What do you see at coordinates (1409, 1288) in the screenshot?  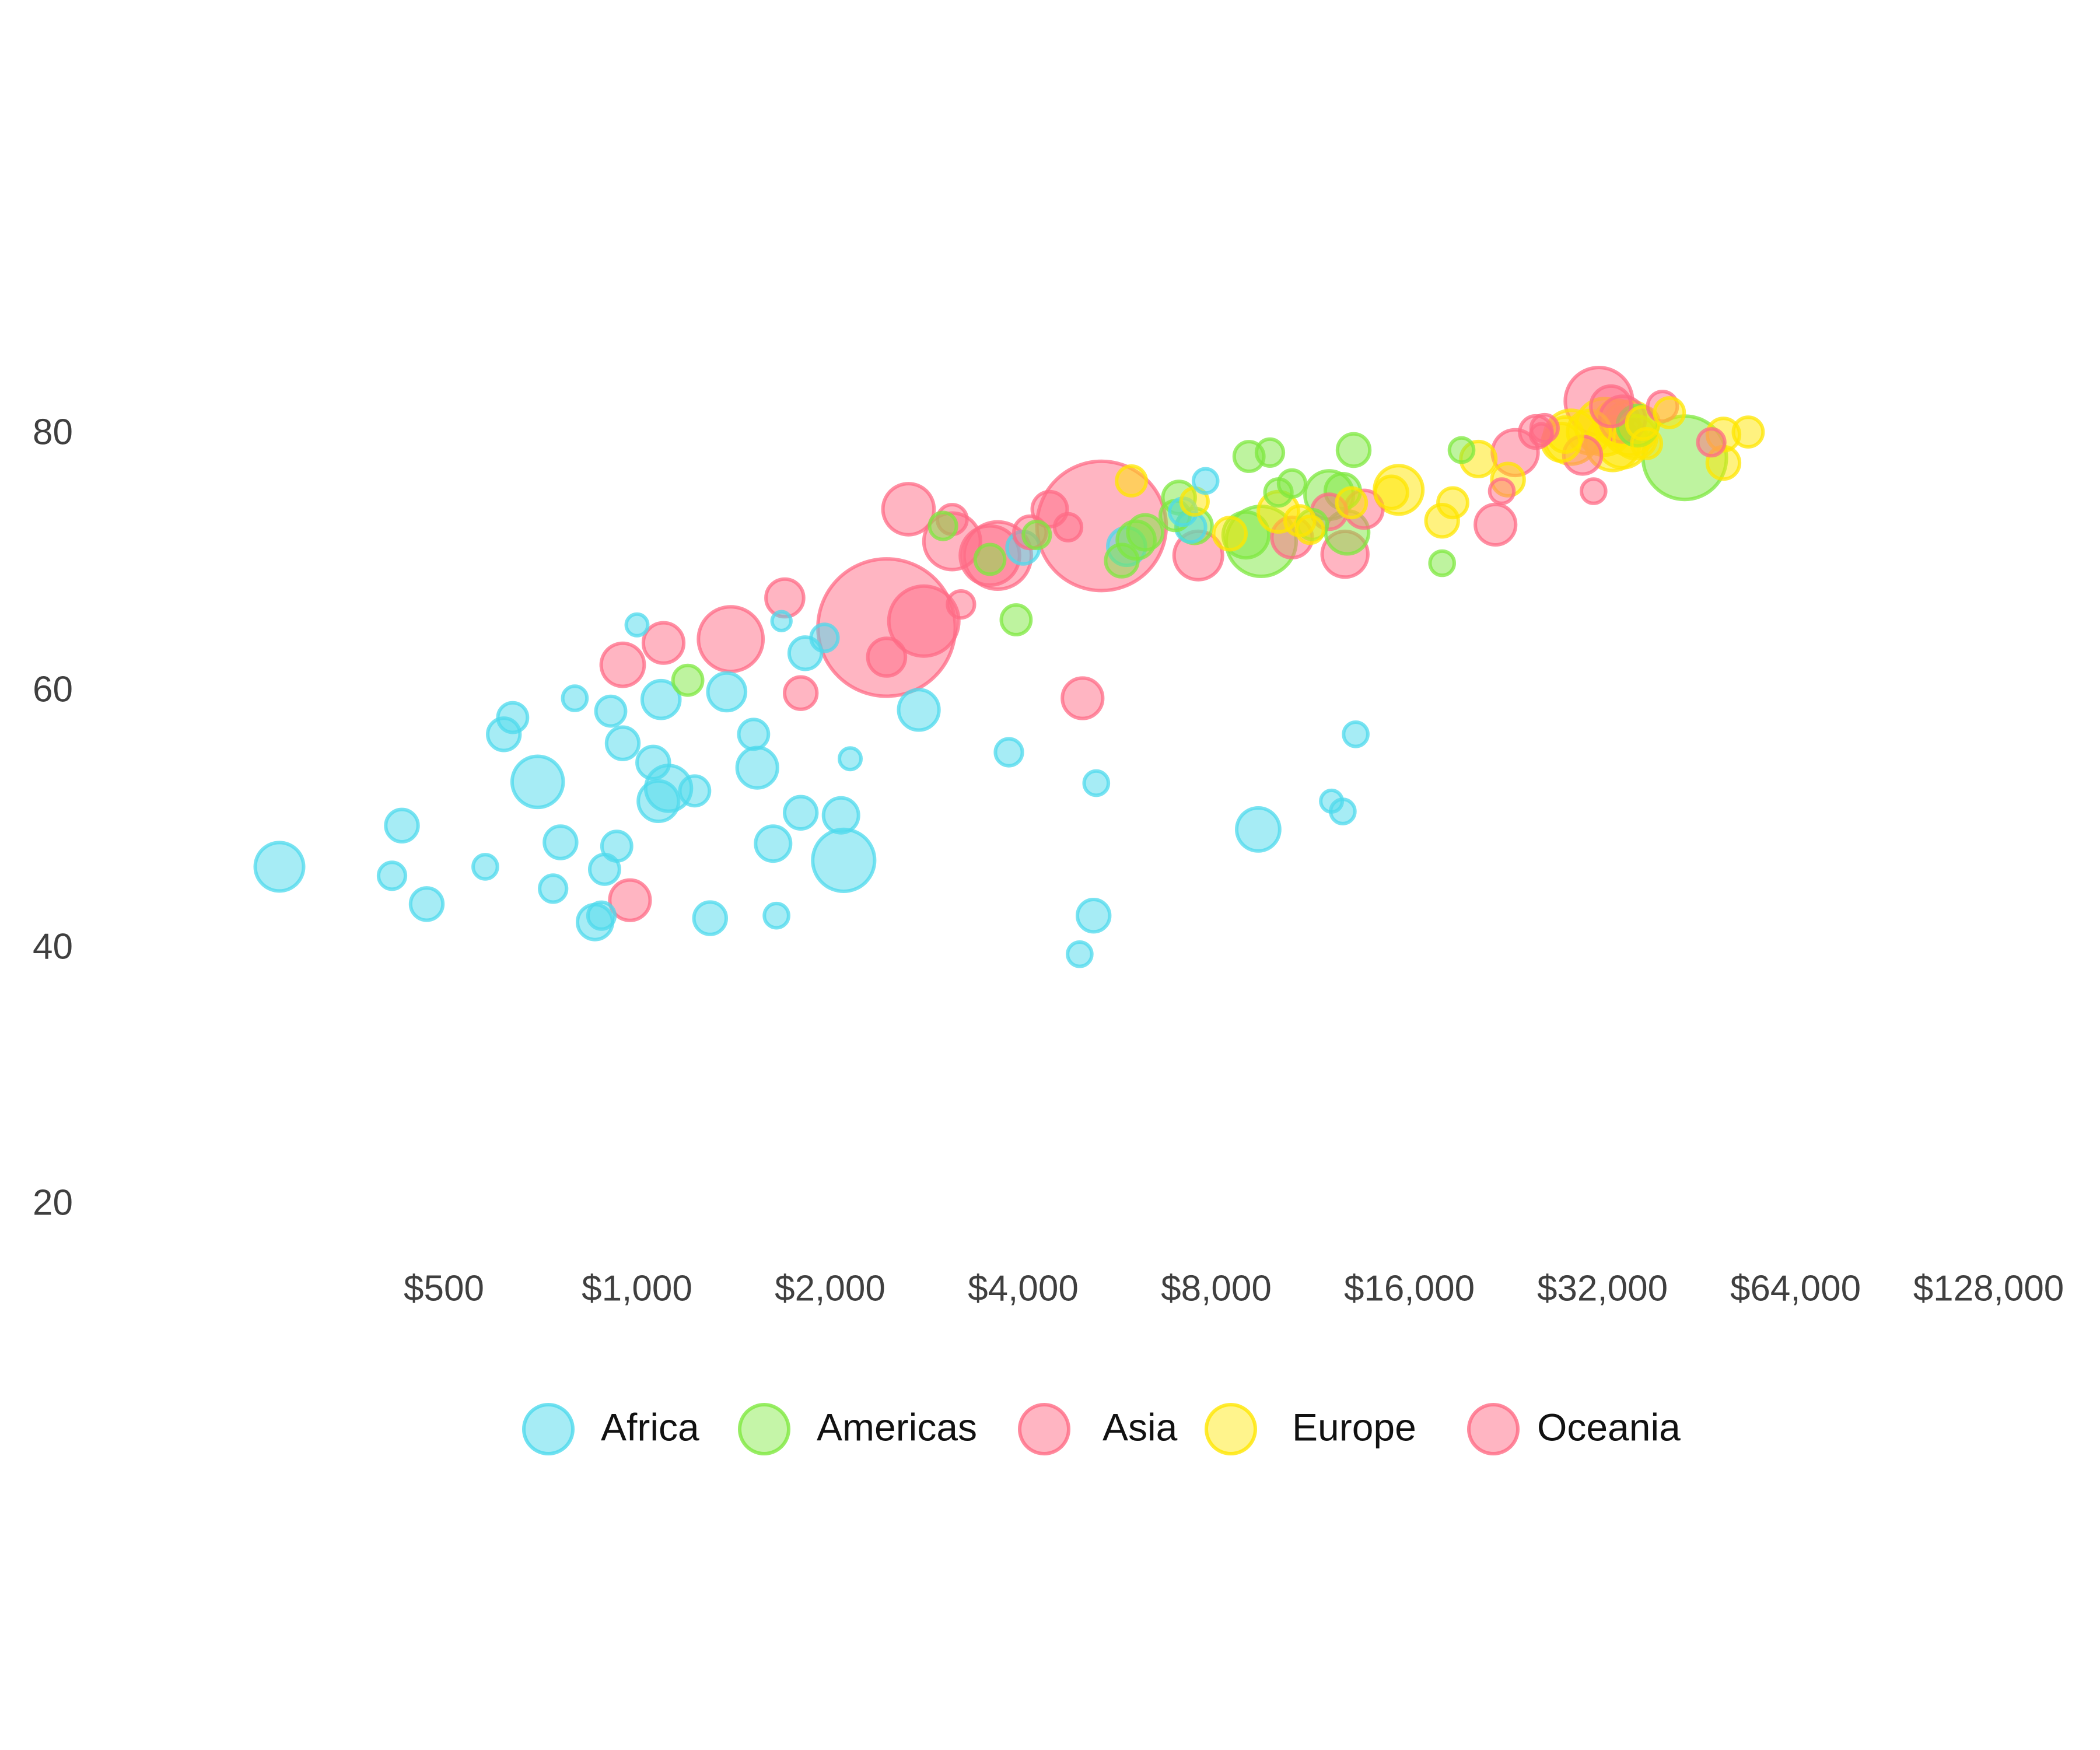 I see `x-tick-label: $16,000` at bounding box center [1409, 1288].